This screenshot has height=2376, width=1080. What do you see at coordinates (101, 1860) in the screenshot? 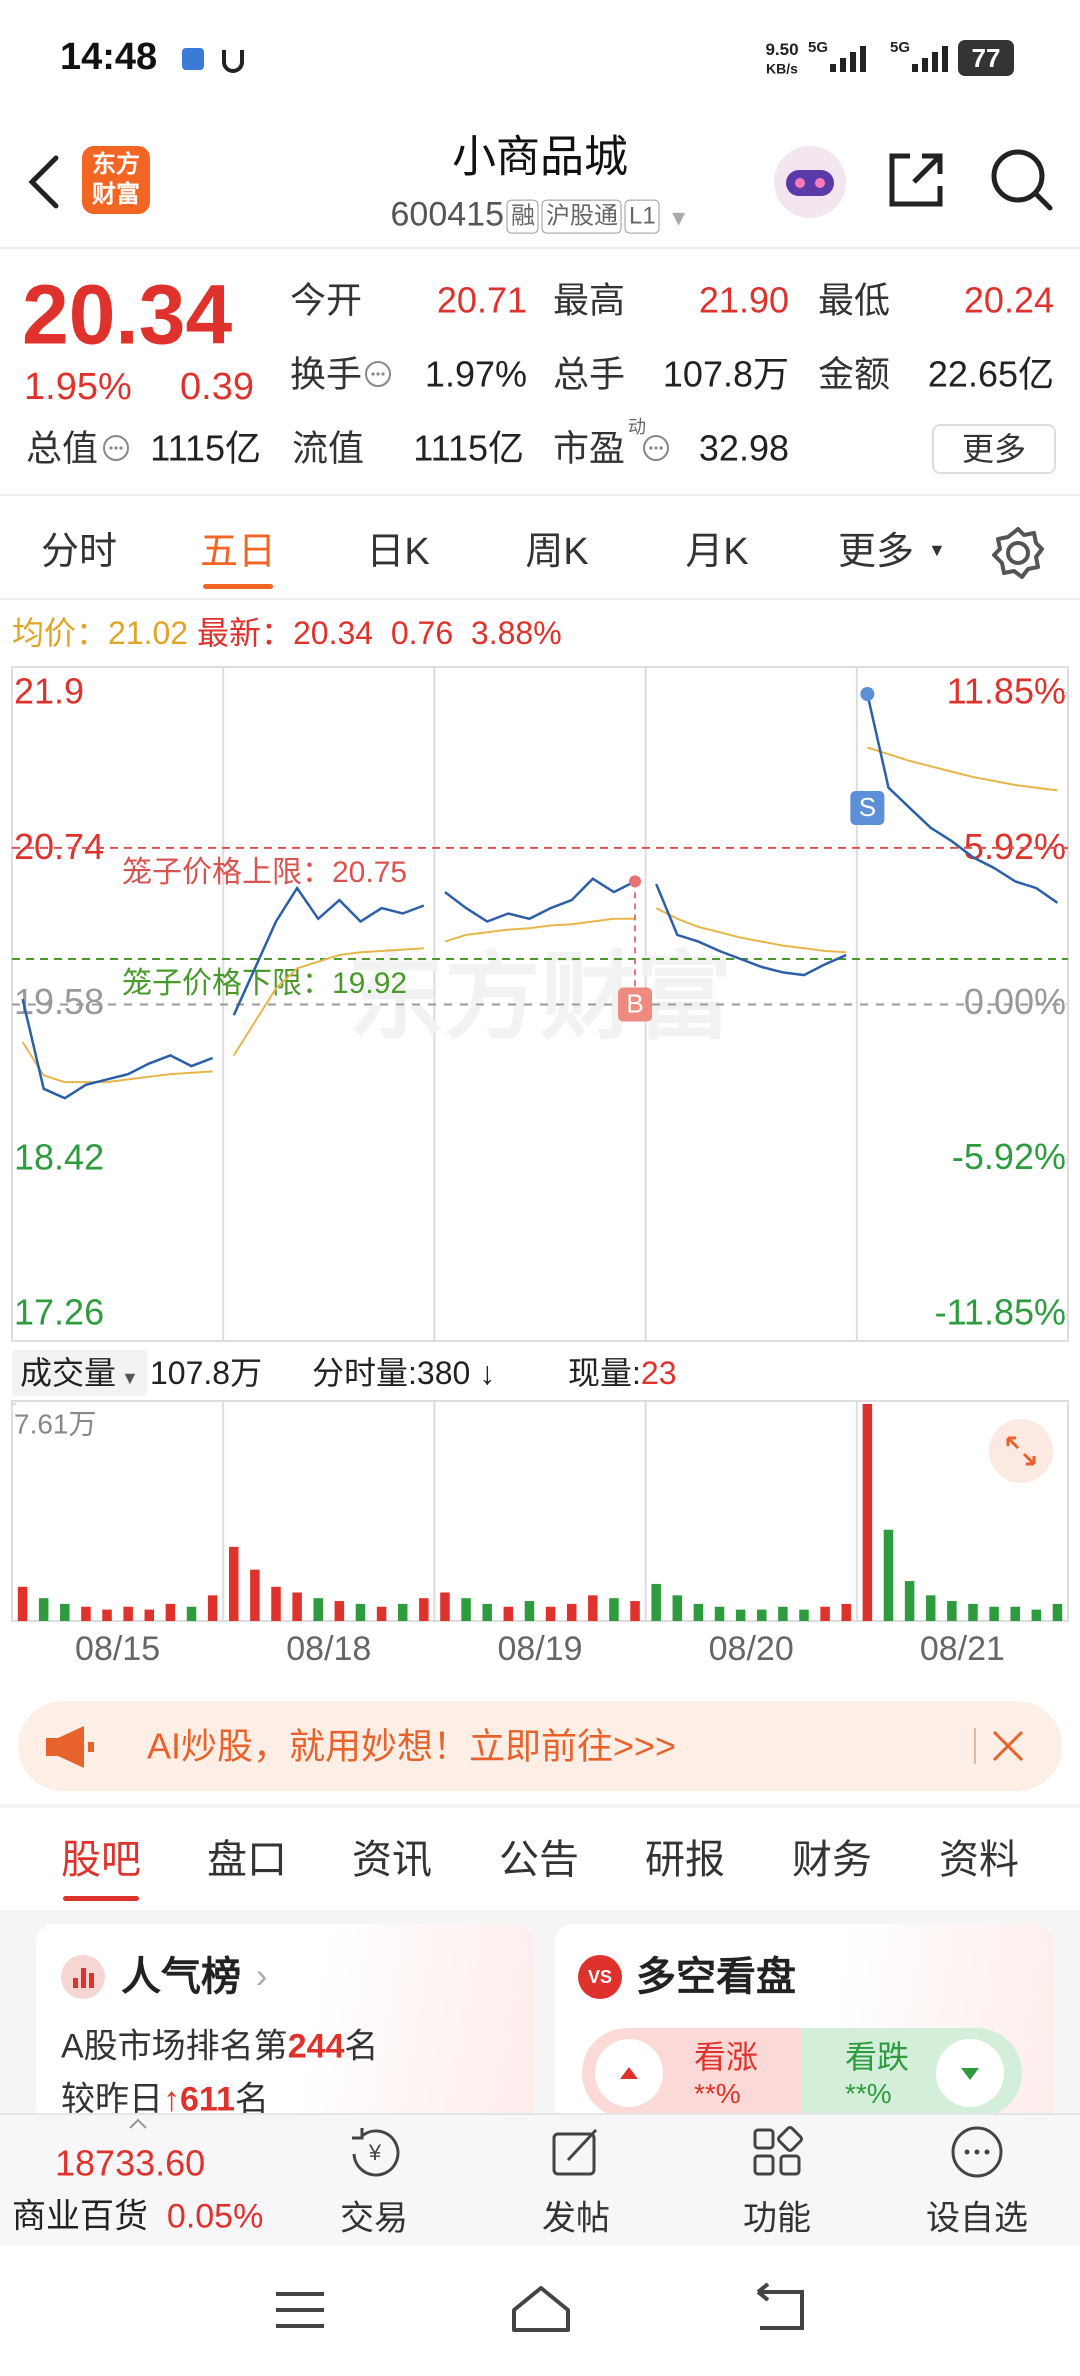
I see `content-tab: 股吧` at bounding box center [101, 1860].